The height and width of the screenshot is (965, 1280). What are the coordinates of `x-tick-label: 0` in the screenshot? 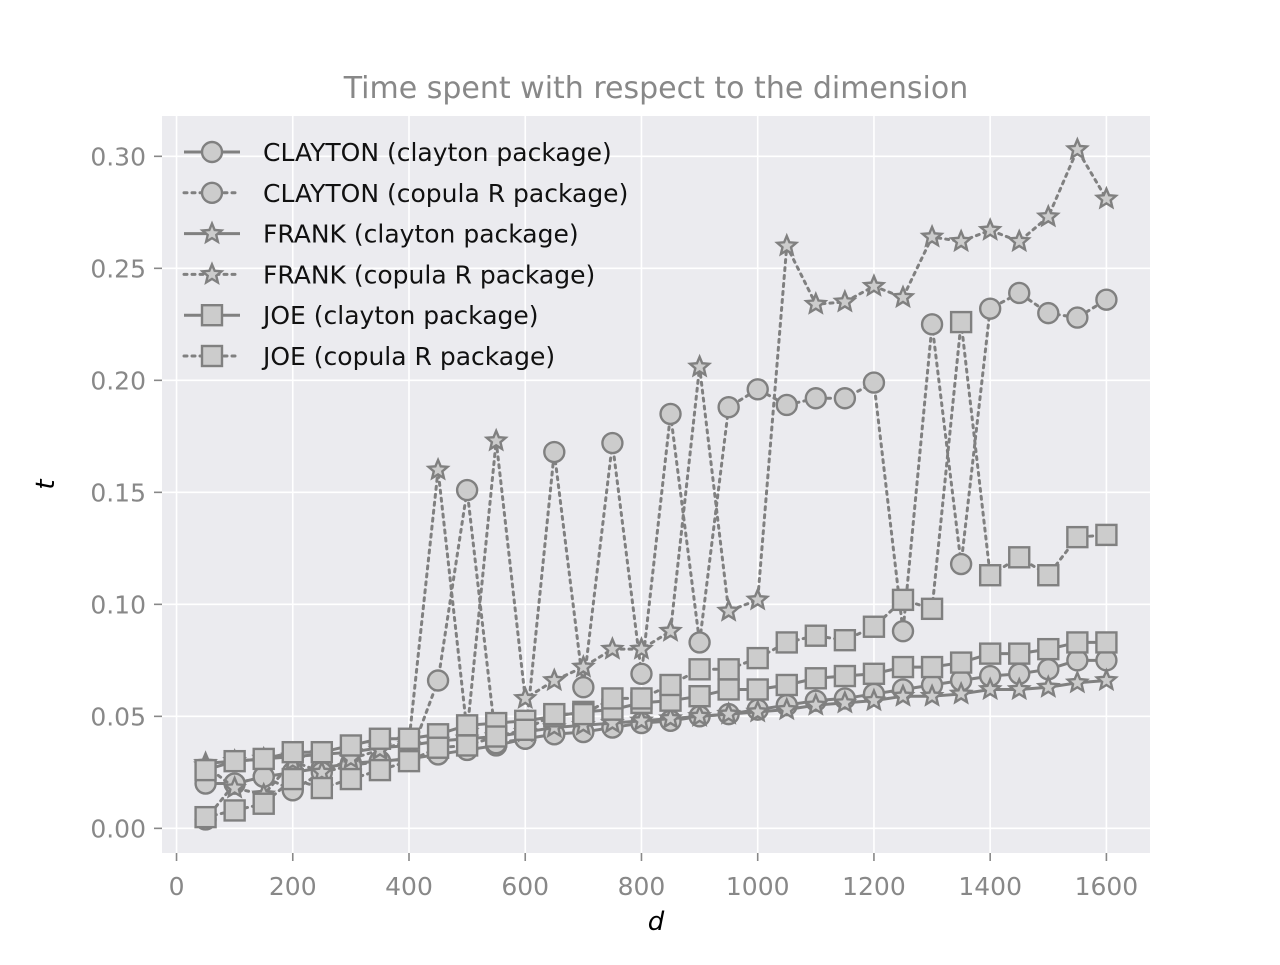 It's located at (177, 886).